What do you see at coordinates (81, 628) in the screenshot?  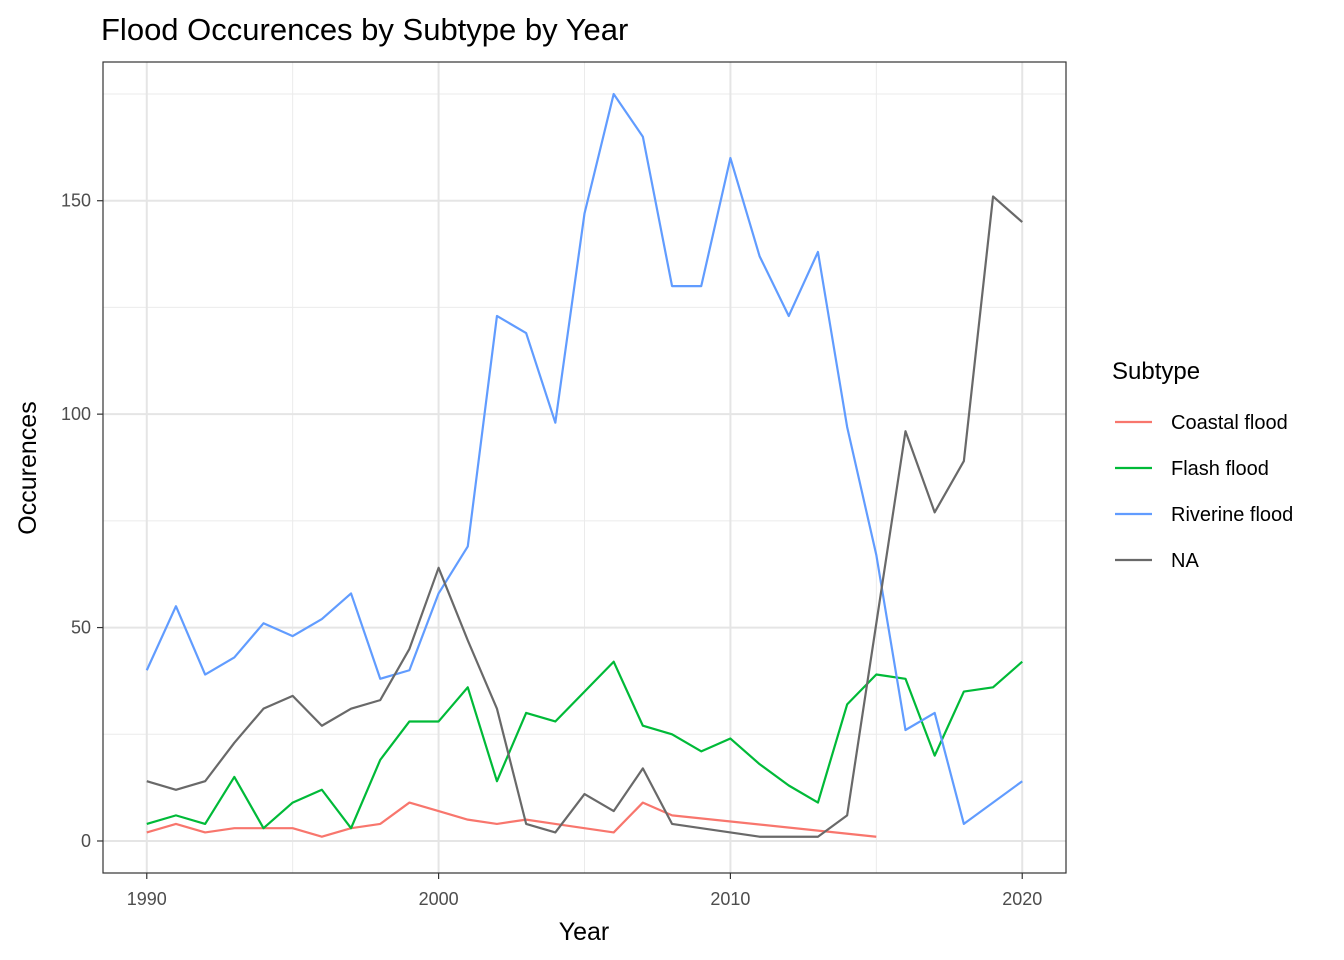 I see `y-tick-label: 50` at bounding box center [81, 628].